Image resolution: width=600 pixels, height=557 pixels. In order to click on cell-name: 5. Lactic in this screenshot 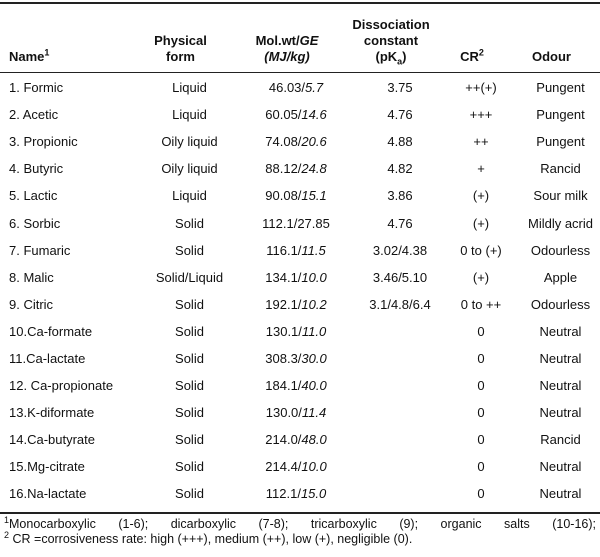, I will do `click(33, 196)`.